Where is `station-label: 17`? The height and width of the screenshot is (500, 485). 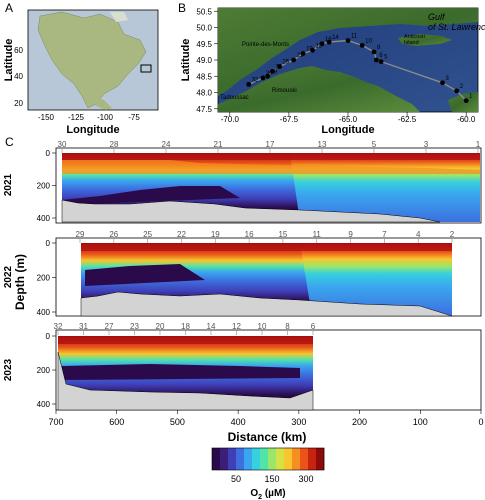
station-label: 17 is located at coordinates (270, 144).